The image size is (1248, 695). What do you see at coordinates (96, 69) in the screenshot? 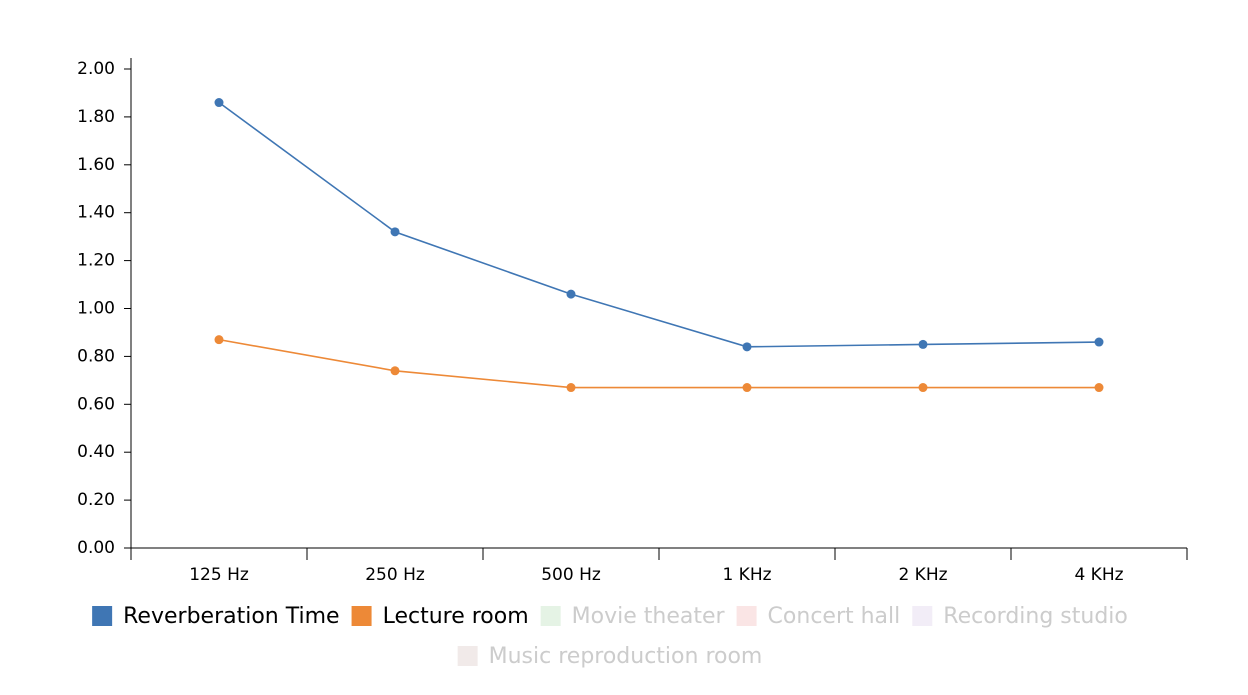
I see `y-tick-label: 2.00` at bounding box center [96, 69].